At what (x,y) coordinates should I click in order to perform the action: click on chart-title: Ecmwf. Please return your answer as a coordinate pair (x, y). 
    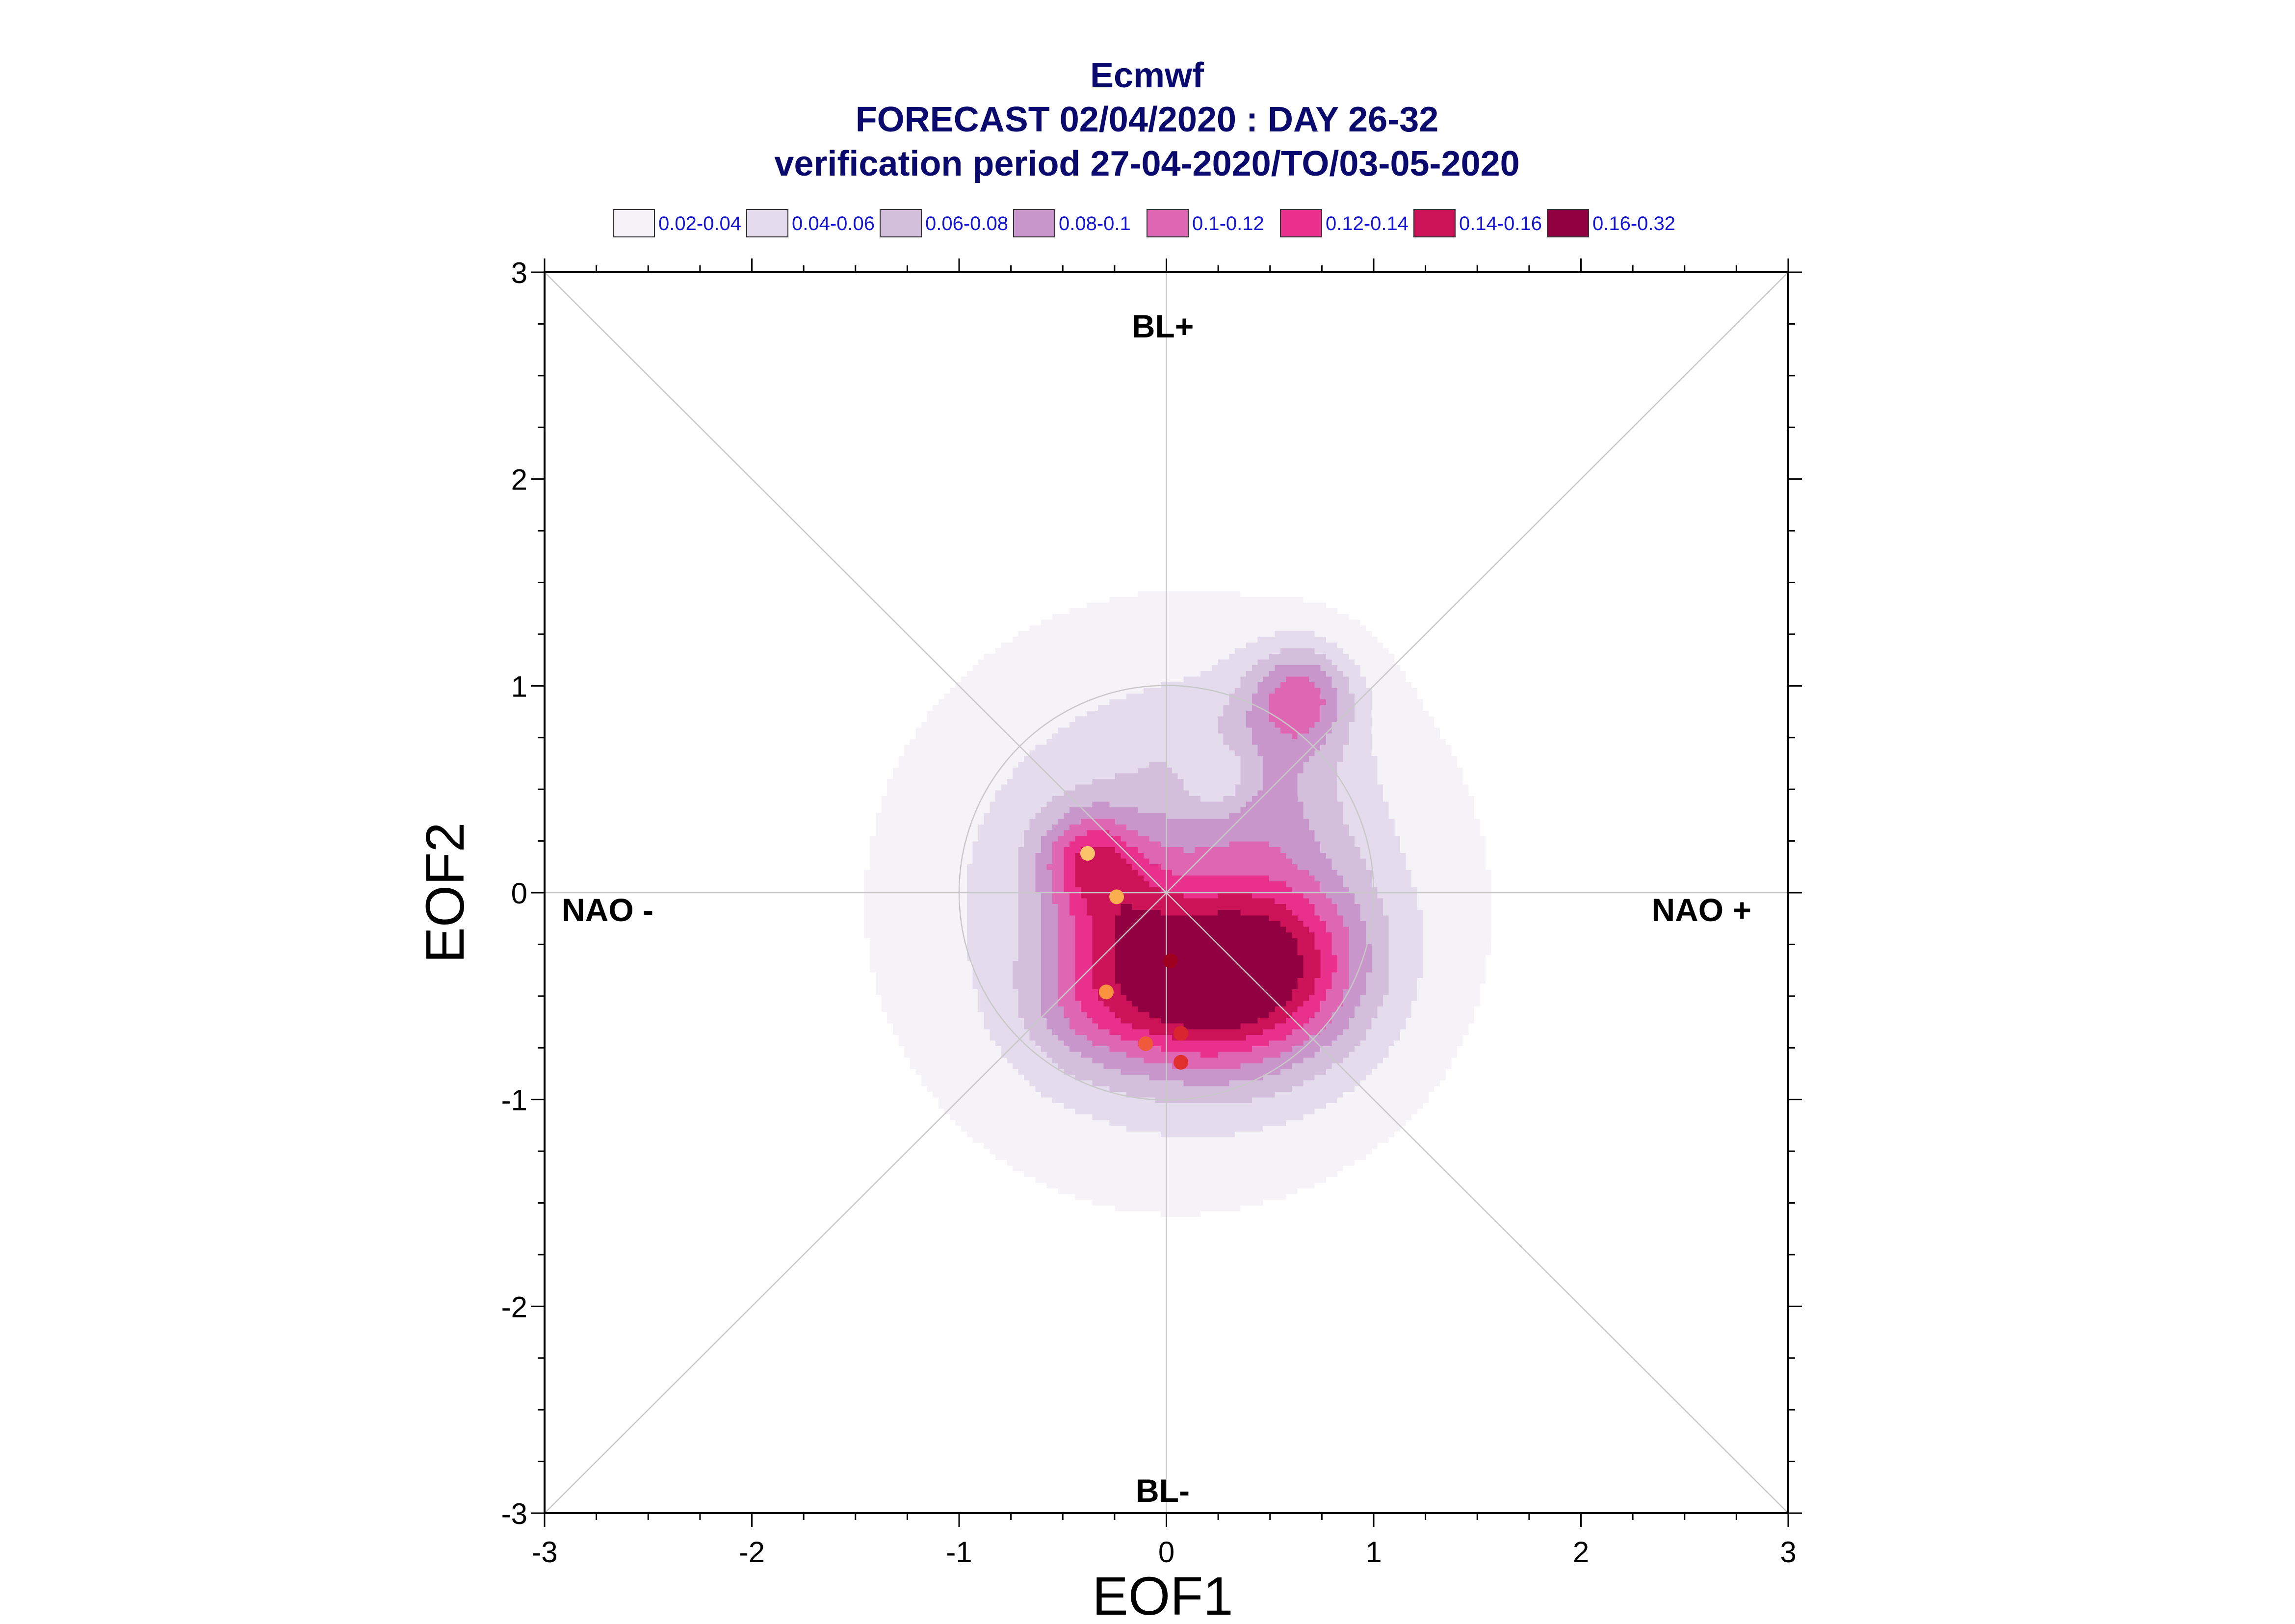
    Looking at the image, I should click on (1147, 75).